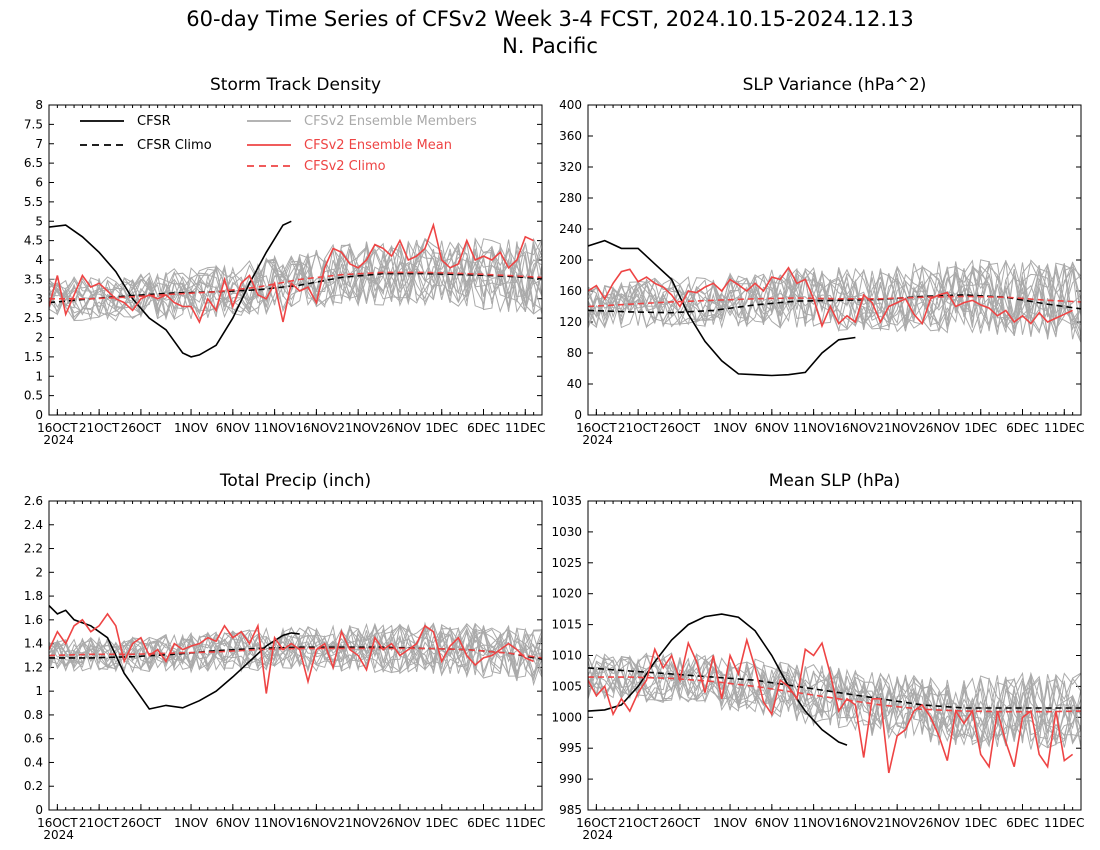  What do you see at coordinates (33, 667) in the screenshot?
I see `y-tick-label: 1.2` at bounding box center [33, 667].